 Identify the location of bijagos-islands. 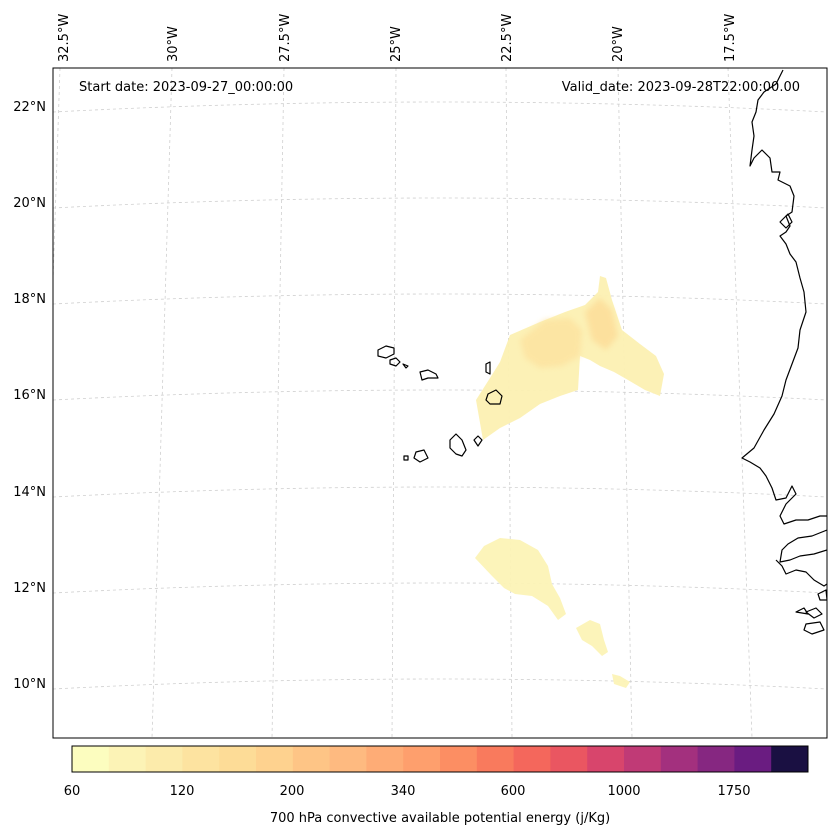
(811, 612).